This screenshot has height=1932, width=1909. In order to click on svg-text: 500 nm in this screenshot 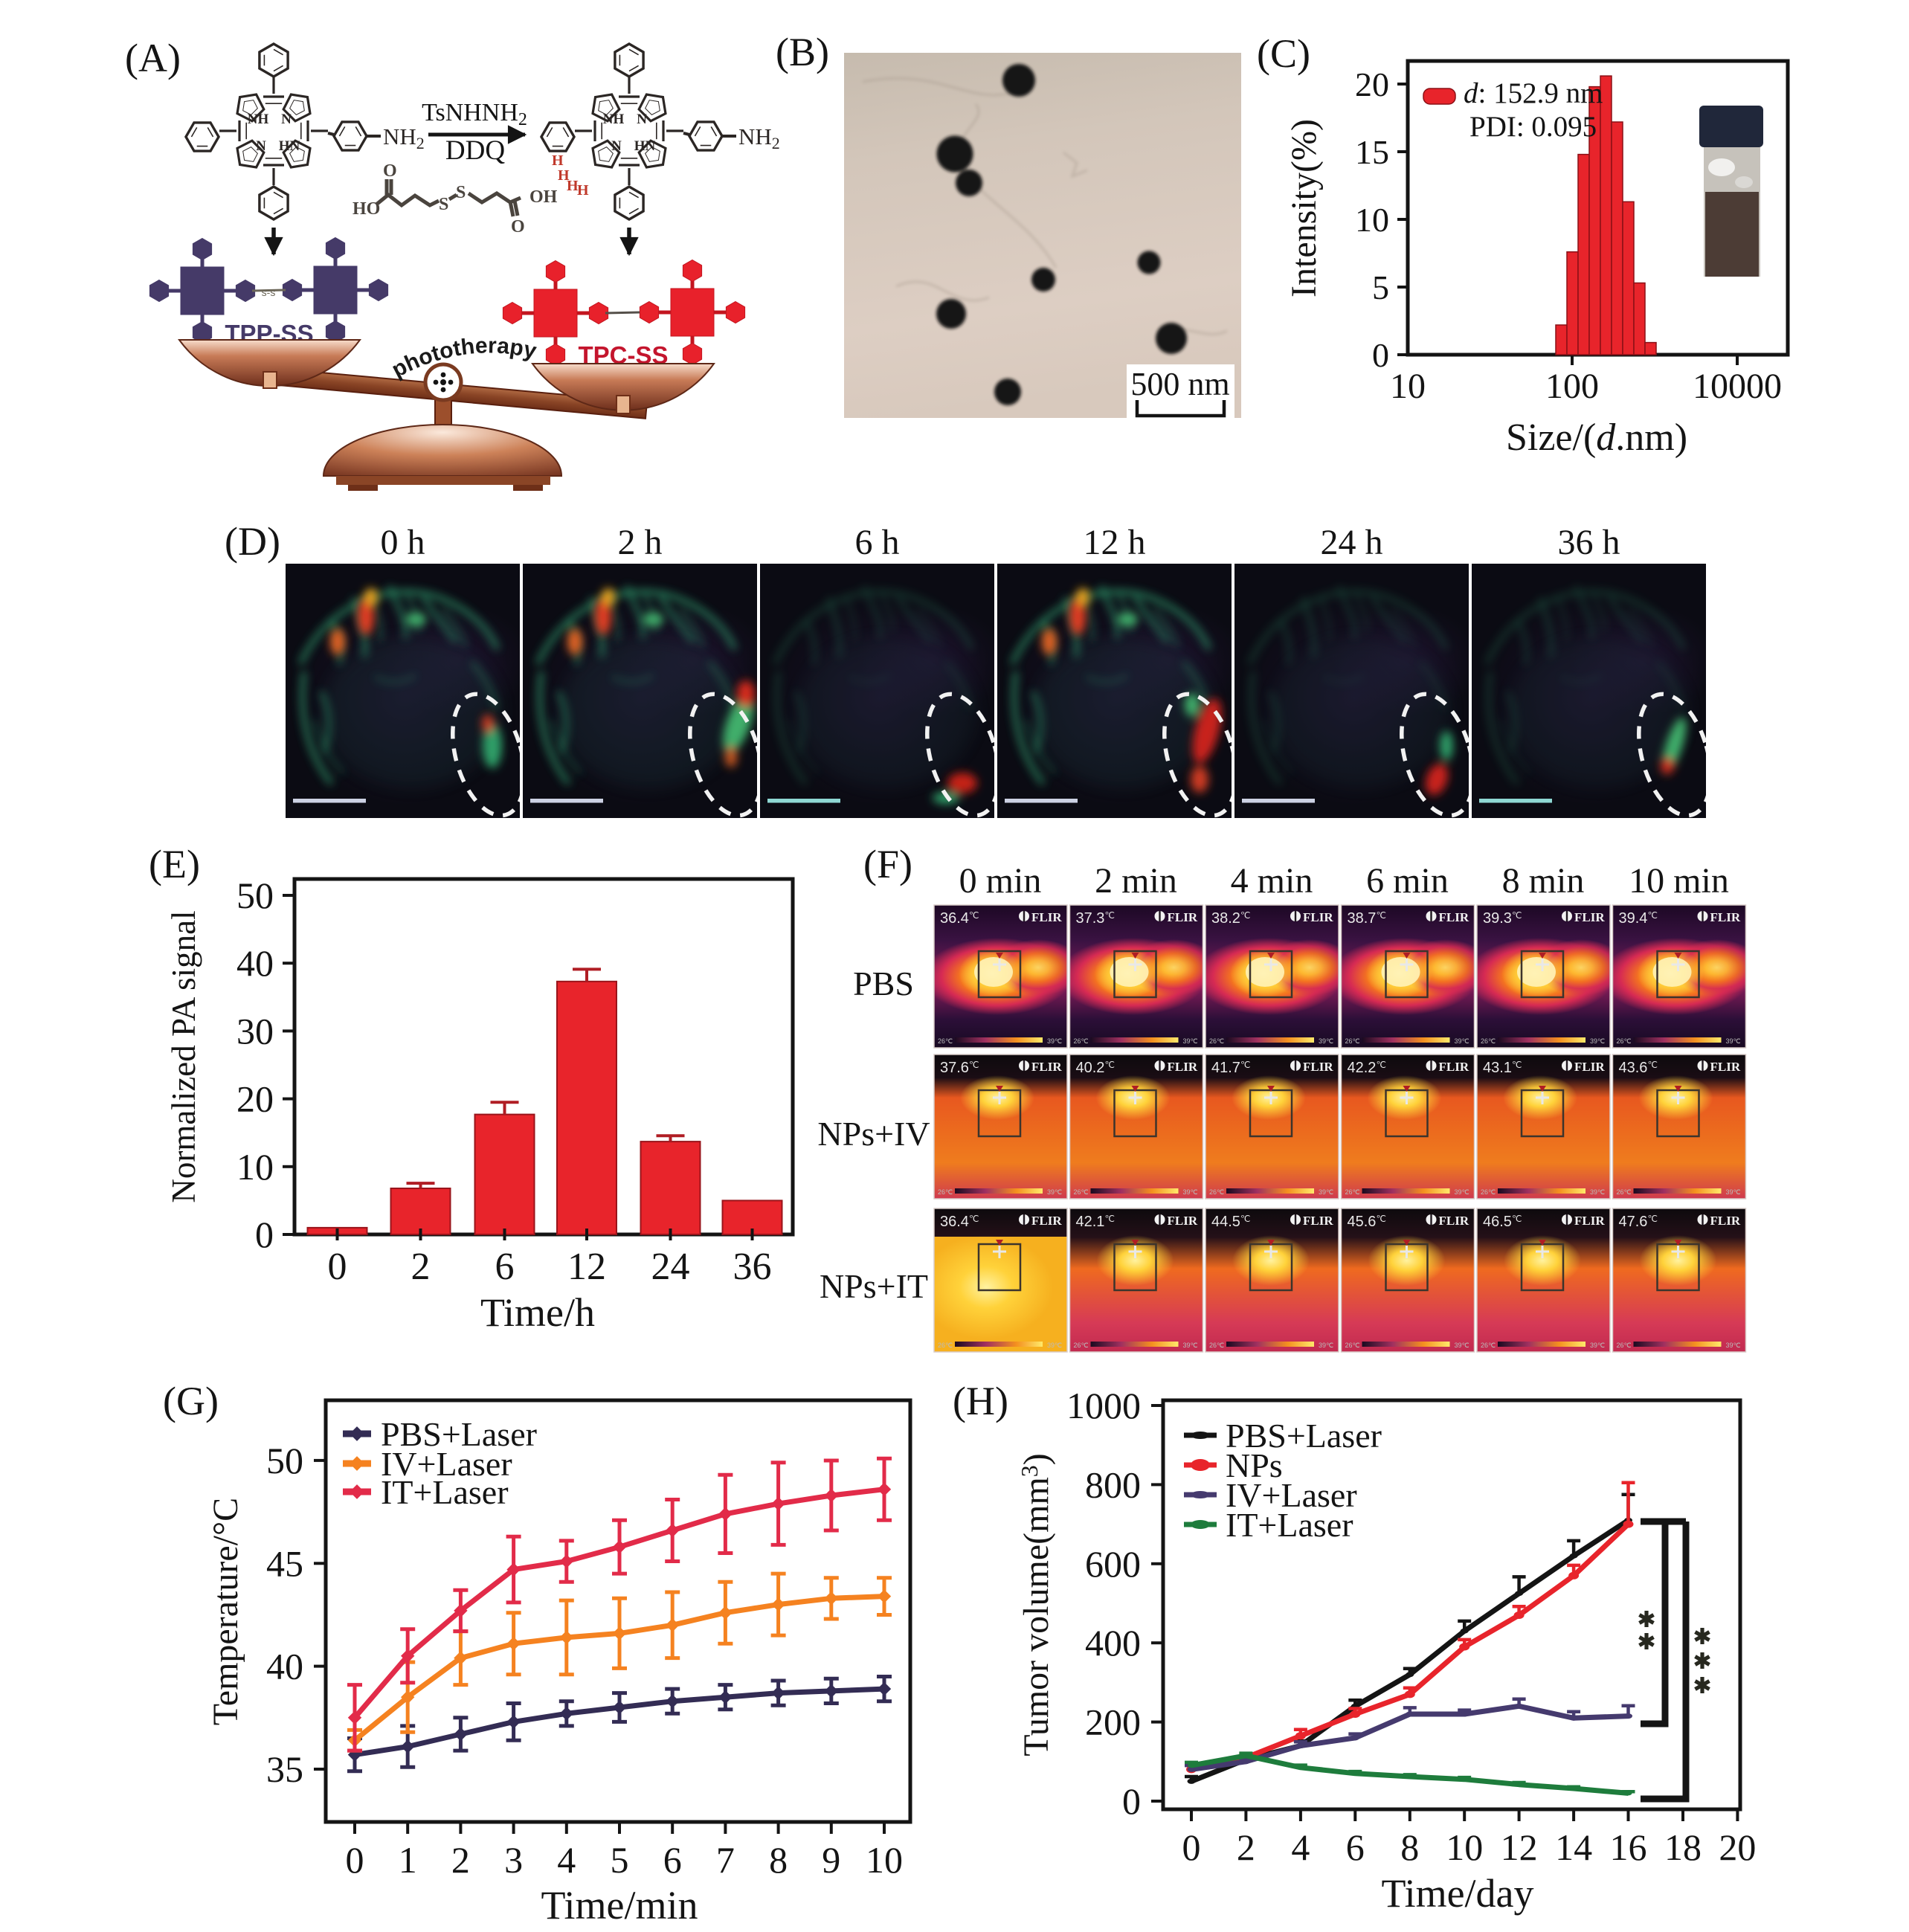, I will do `click(1179, 384)`.